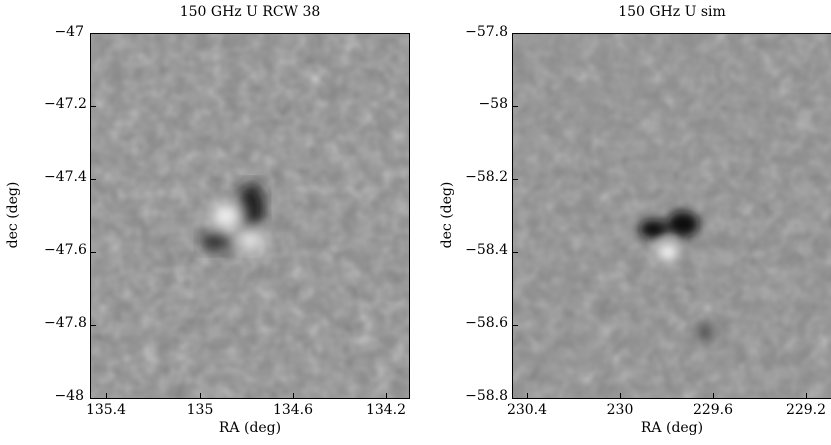  I want to click on left-x-axis-label: RA (deg), so click(250, 428).